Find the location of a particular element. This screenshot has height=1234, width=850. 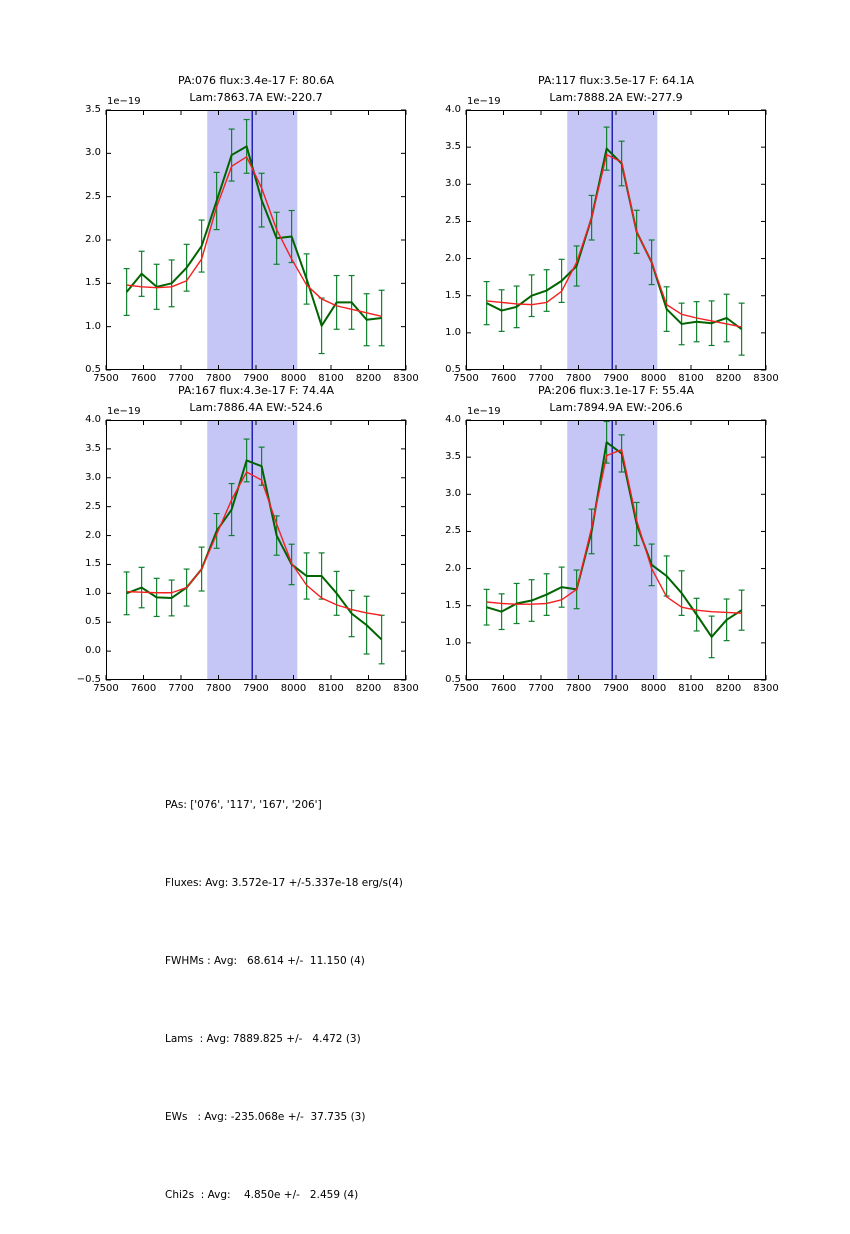

subplot-title-line1: PA:206 flux:3.1e-17 F: 55.4A is located at coordinates (616, 390).